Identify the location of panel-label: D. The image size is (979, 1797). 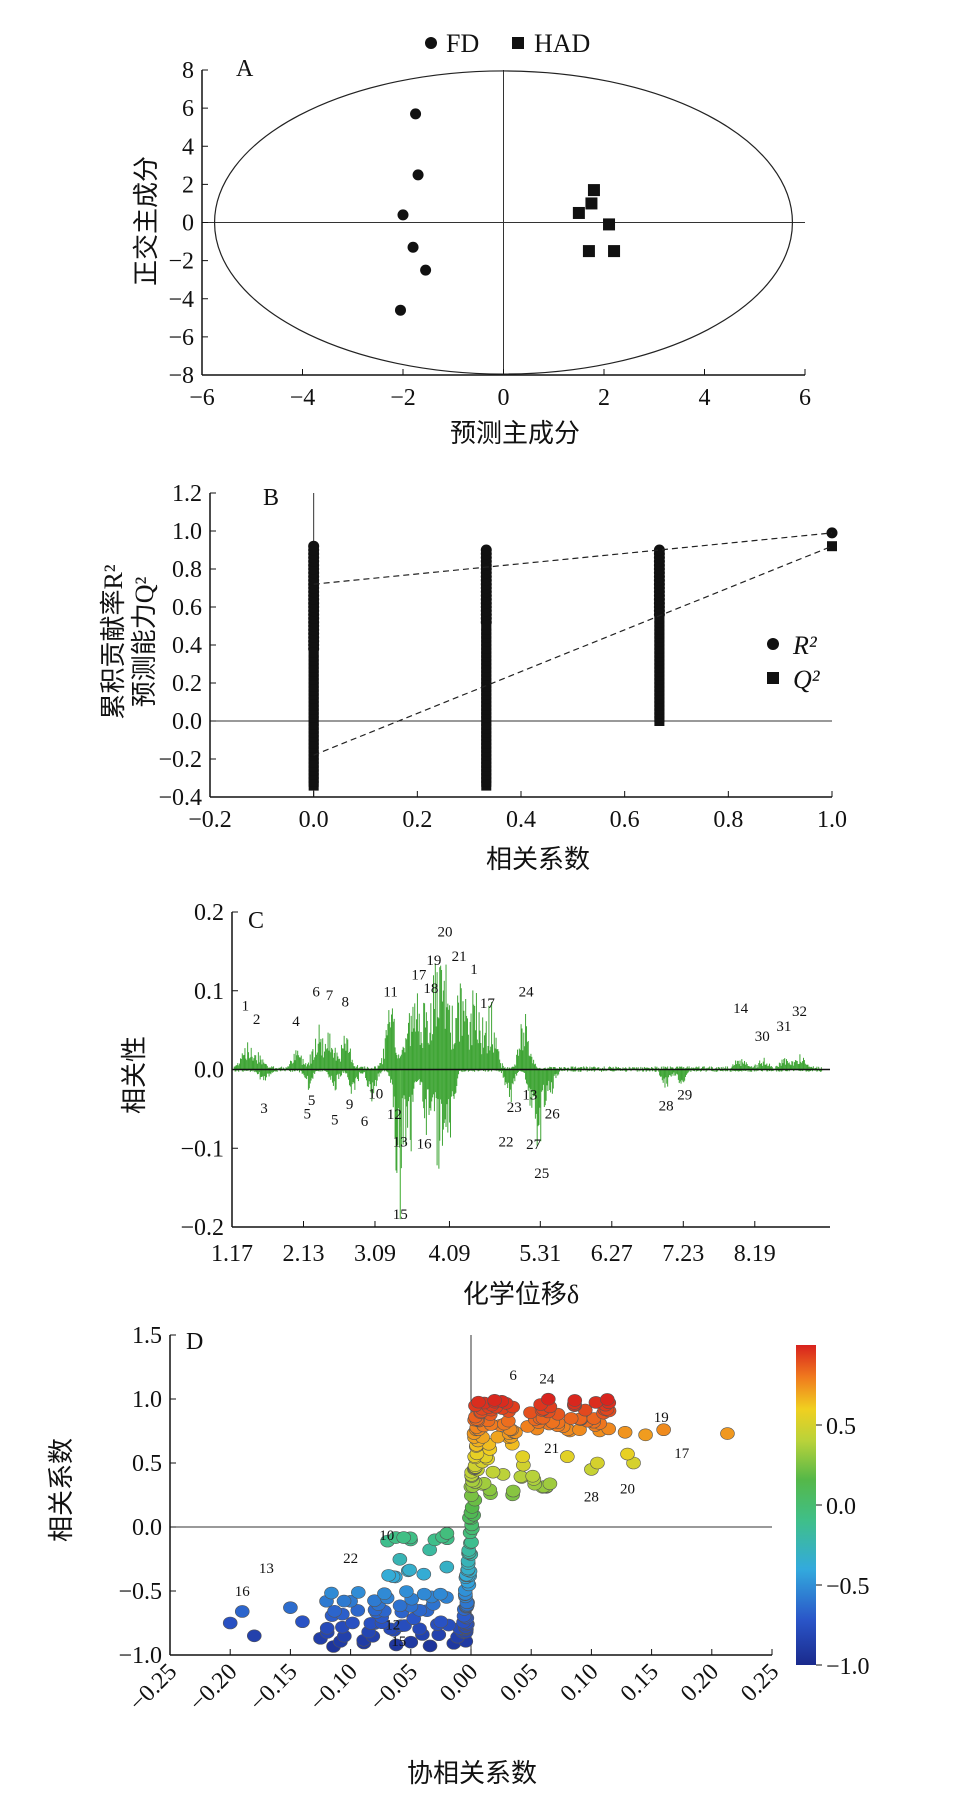
(194, 1342).